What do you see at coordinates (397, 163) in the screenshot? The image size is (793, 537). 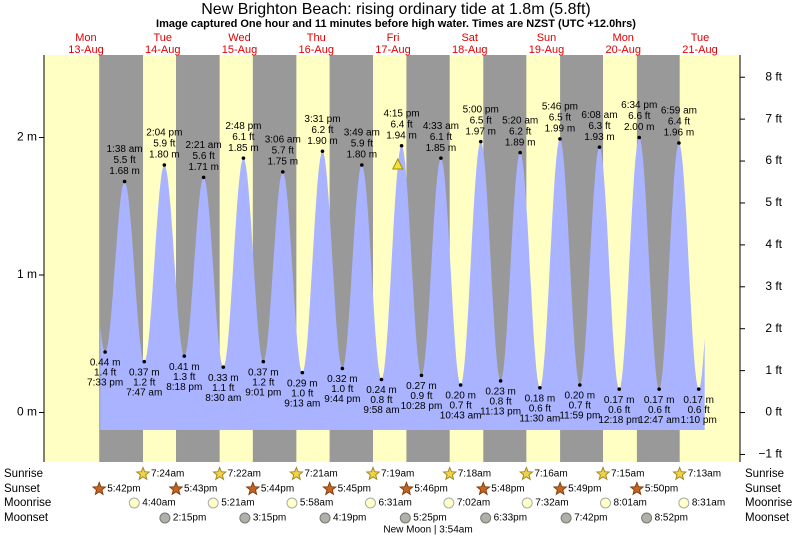 I see `current-tide-marker` at bounding box center [397, 163].